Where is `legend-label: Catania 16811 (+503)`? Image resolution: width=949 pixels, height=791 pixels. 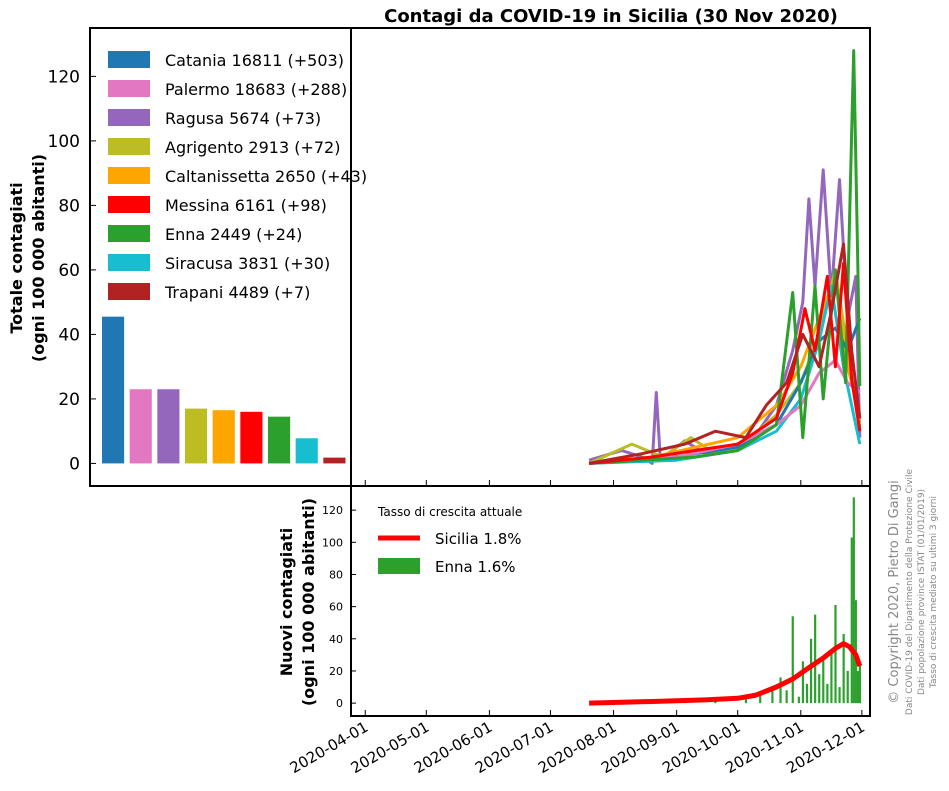
legend-label: Catania 16811 (+503) is located at coordinates (254, 60).